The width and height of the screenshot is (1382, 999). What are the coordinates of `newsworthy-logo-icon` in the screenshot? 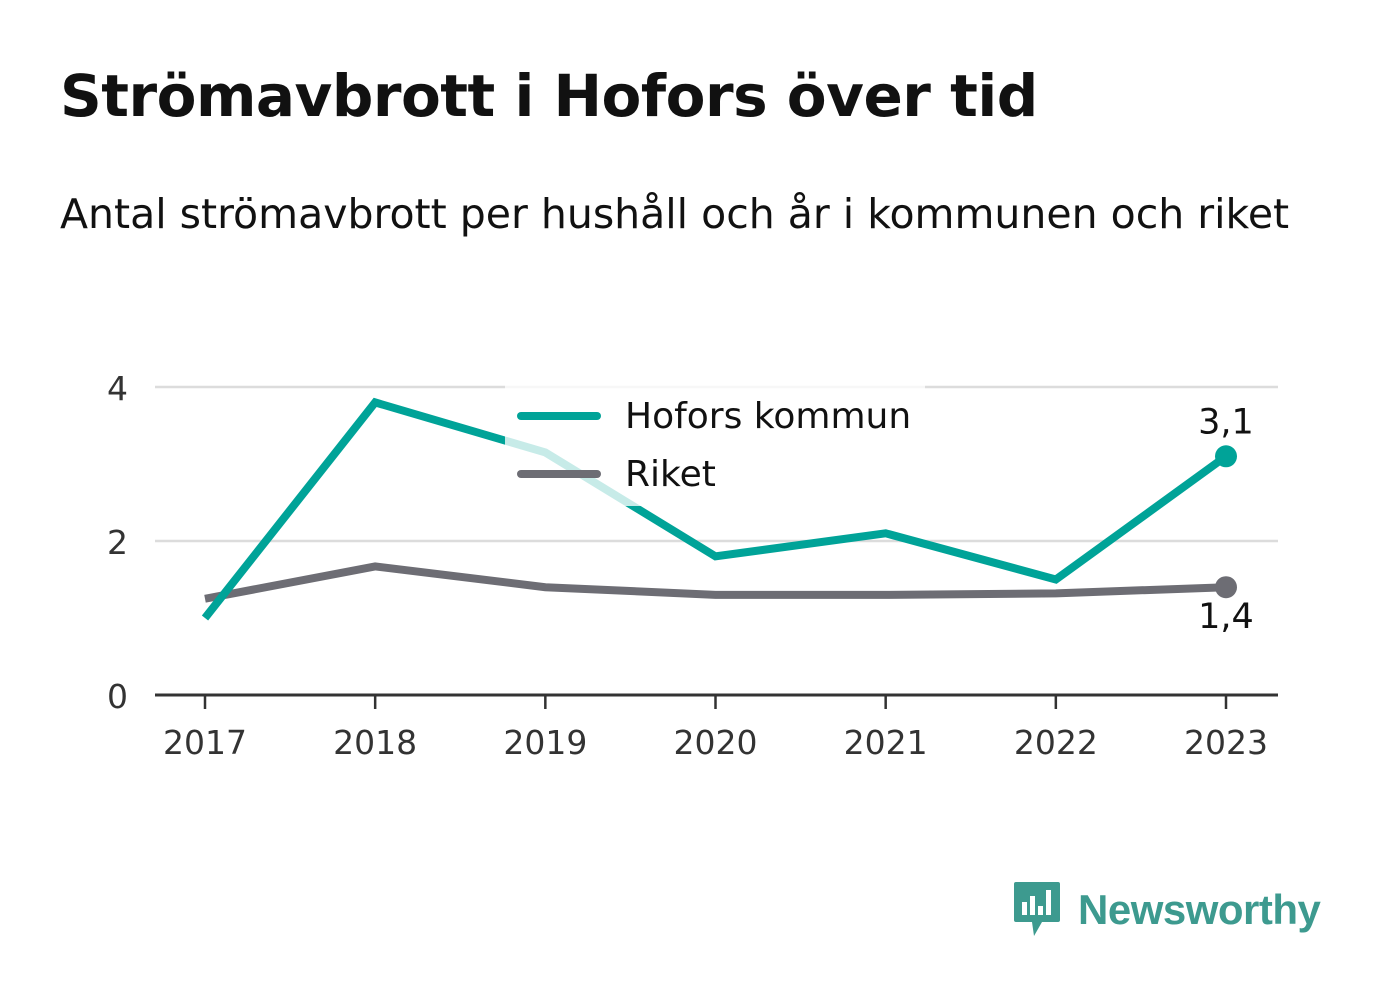 It's located at (1037, 909).